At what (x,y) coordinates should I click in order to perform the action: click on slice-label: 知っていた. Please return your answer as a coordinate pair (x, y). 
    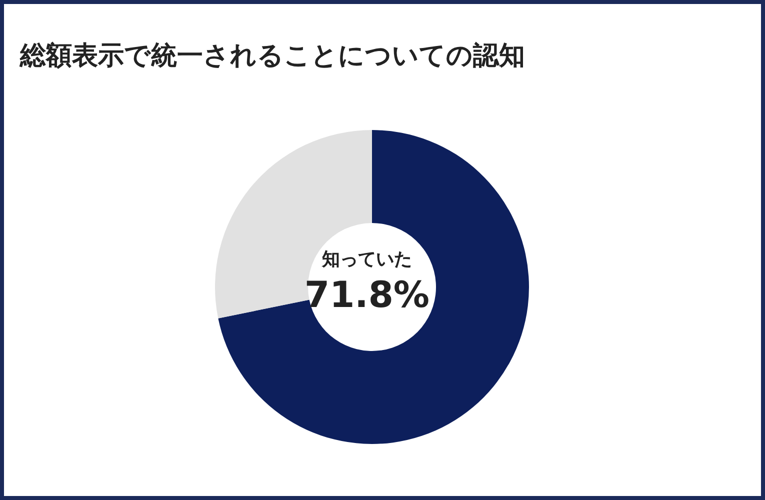
    Looking at the image, I should click on (366, 259).